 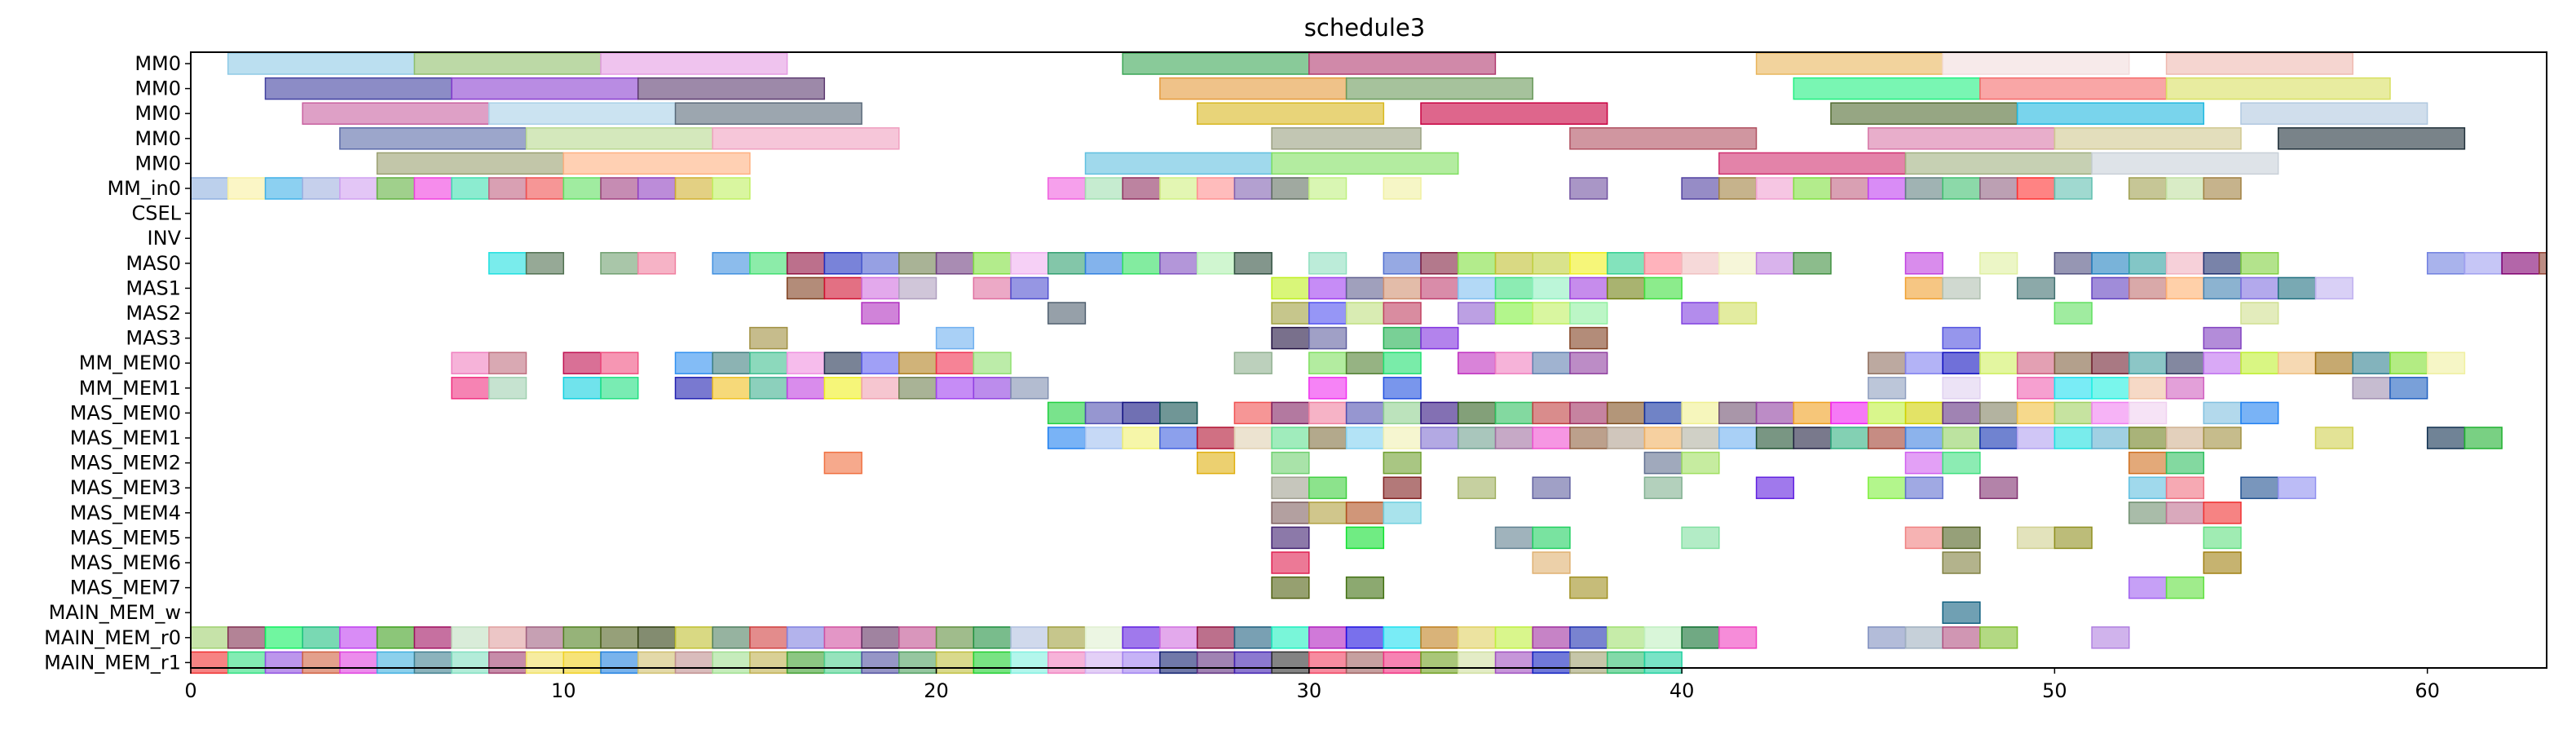 I want to click on y-tick-label: MAS_MEM1, so click(x=125, y=438).